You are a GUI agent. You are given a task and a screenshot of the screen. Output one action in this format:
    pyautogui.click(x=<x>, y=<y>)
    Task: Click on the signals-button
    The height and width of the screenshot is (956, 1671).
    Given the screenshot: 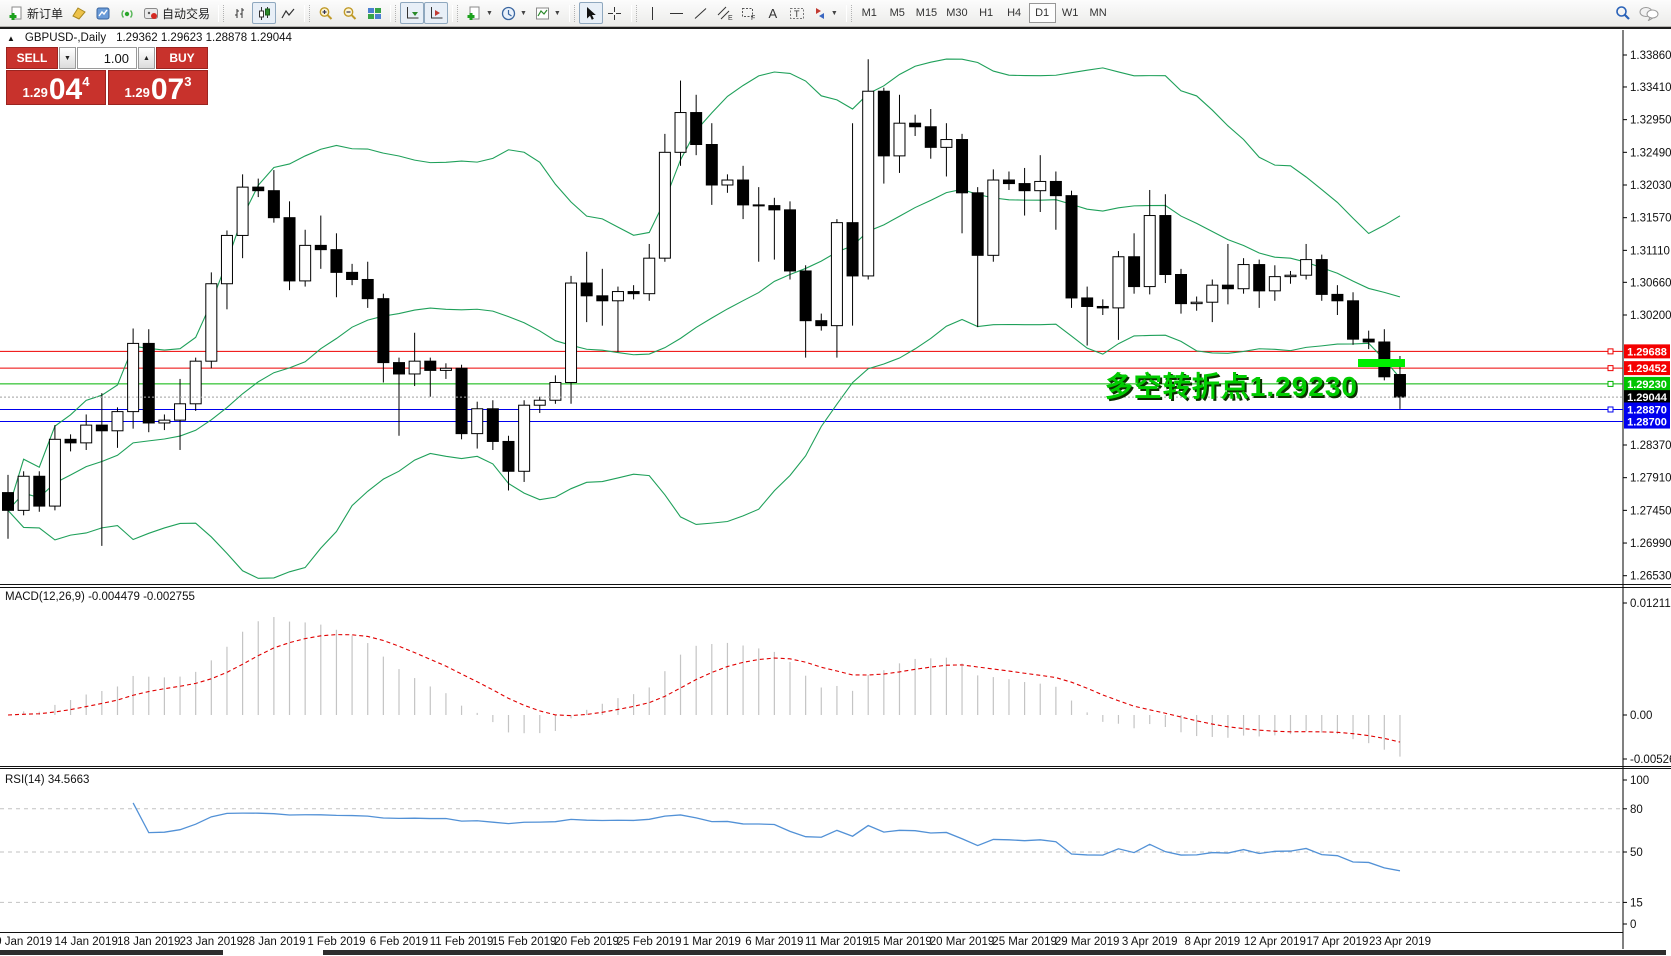 What is the action you would take?
    pyautogui.click(x=127, y=13)
    